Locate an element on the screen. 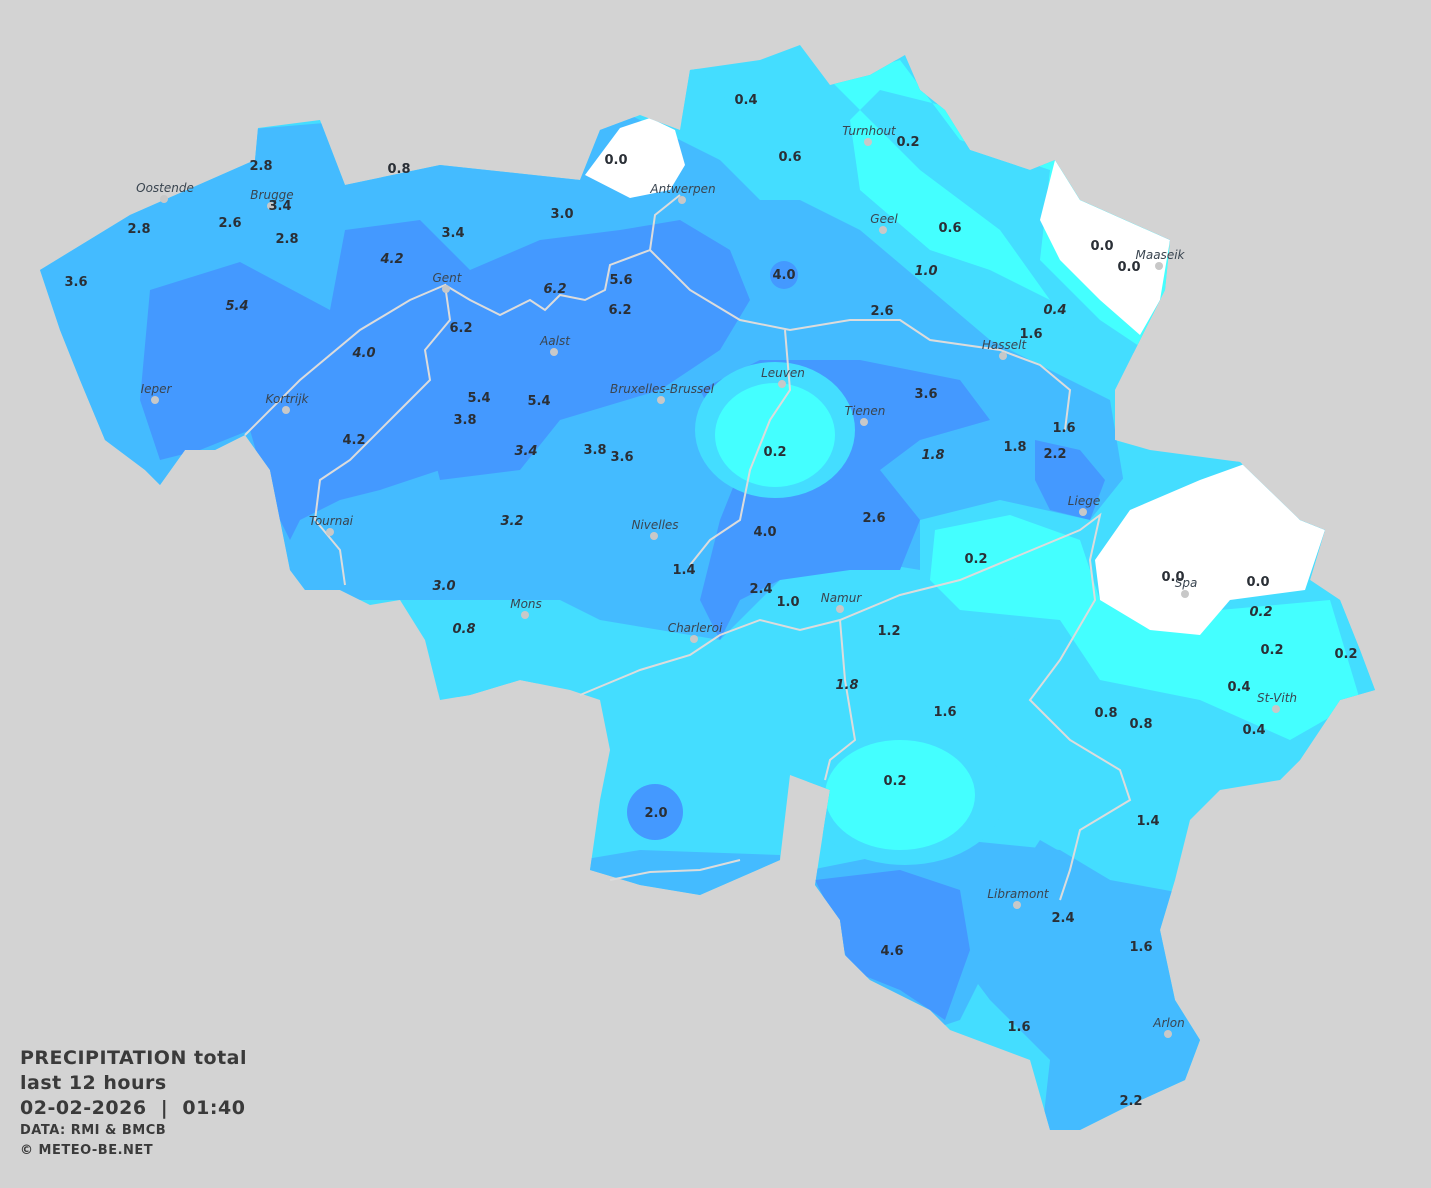  precip-value: 2.2 is located at coordinates (1054, 454).